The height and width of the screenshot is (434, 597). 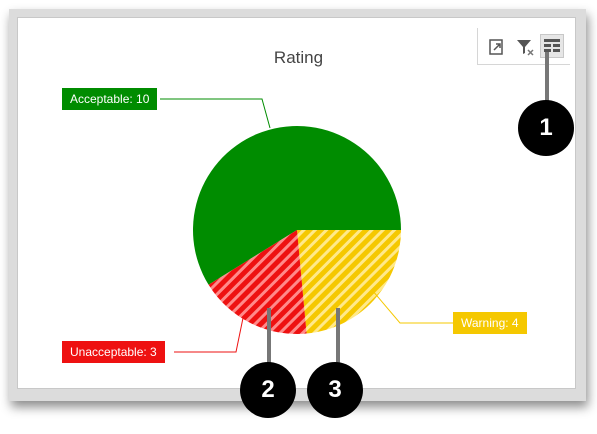 I want to click on callout-marker-3: 3, so click(x=335, y=390).